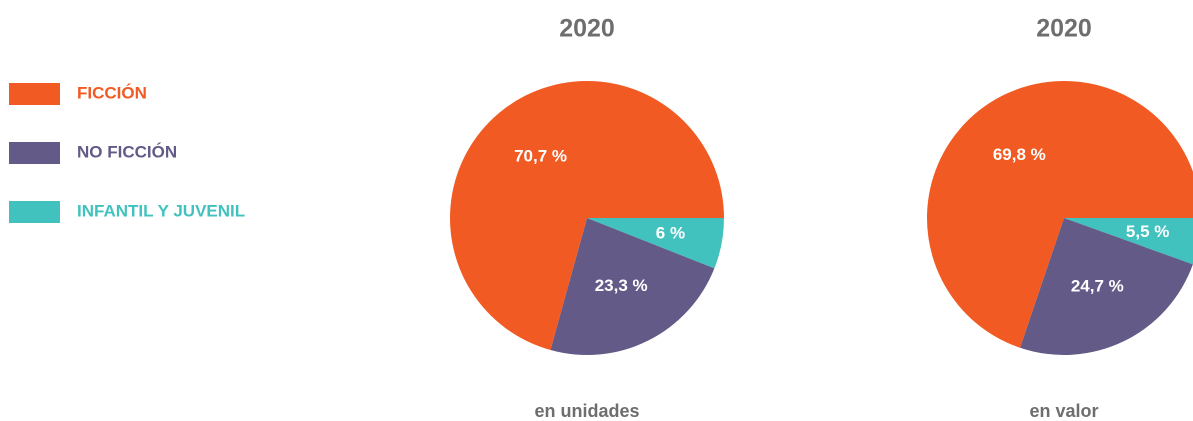 The height and width of the screenshot is (421, 1193). Describe the element at coordinates (112, 92) in the screenshot. I see `legend-label: FICCIÓN` at that location.